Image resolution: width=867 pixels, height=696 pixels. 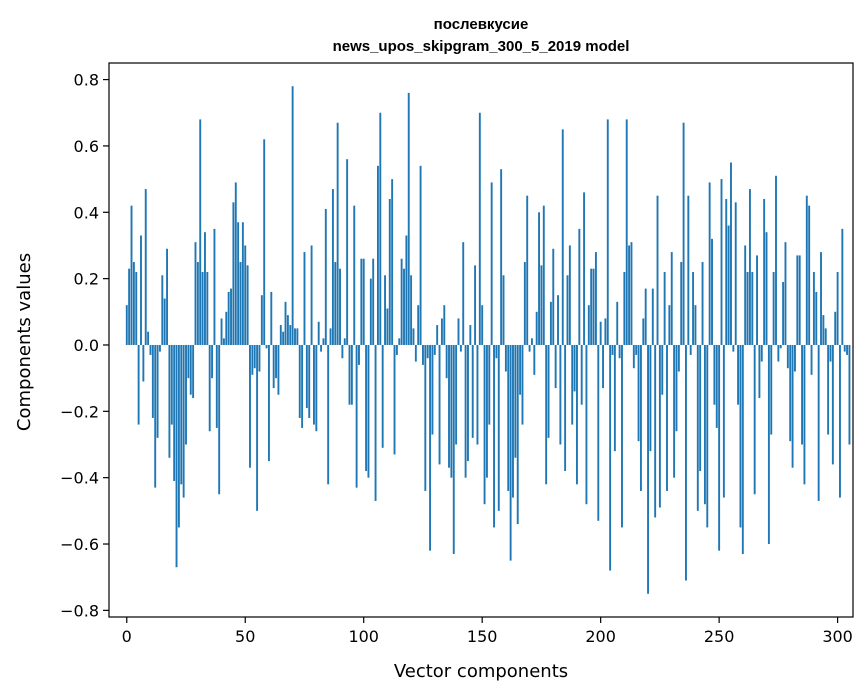 I want to click on x-tick-label: 150, so click(x=482, y=636).